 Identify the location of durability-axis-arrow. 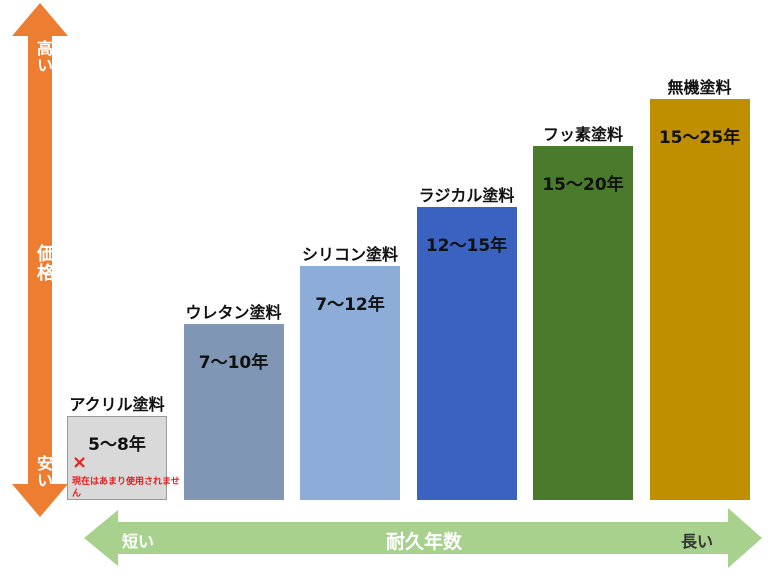
(423, 538).